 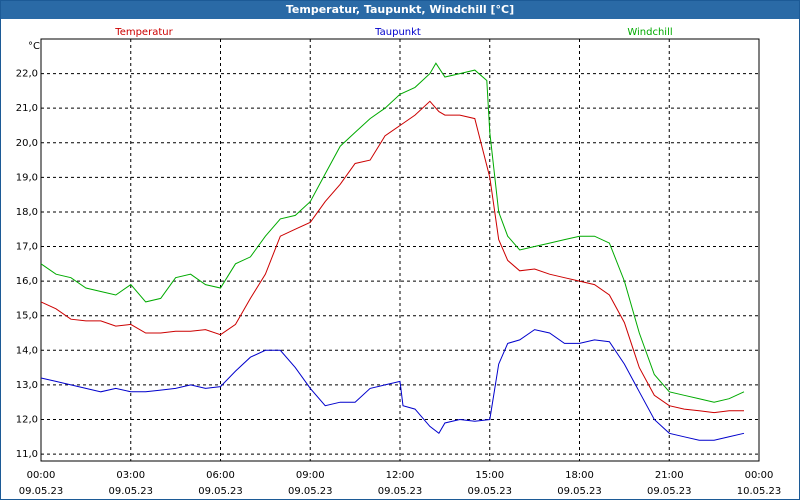 I want to click on legend: Temperatur Taupunkt Windchill, so click(x=393, y=32).